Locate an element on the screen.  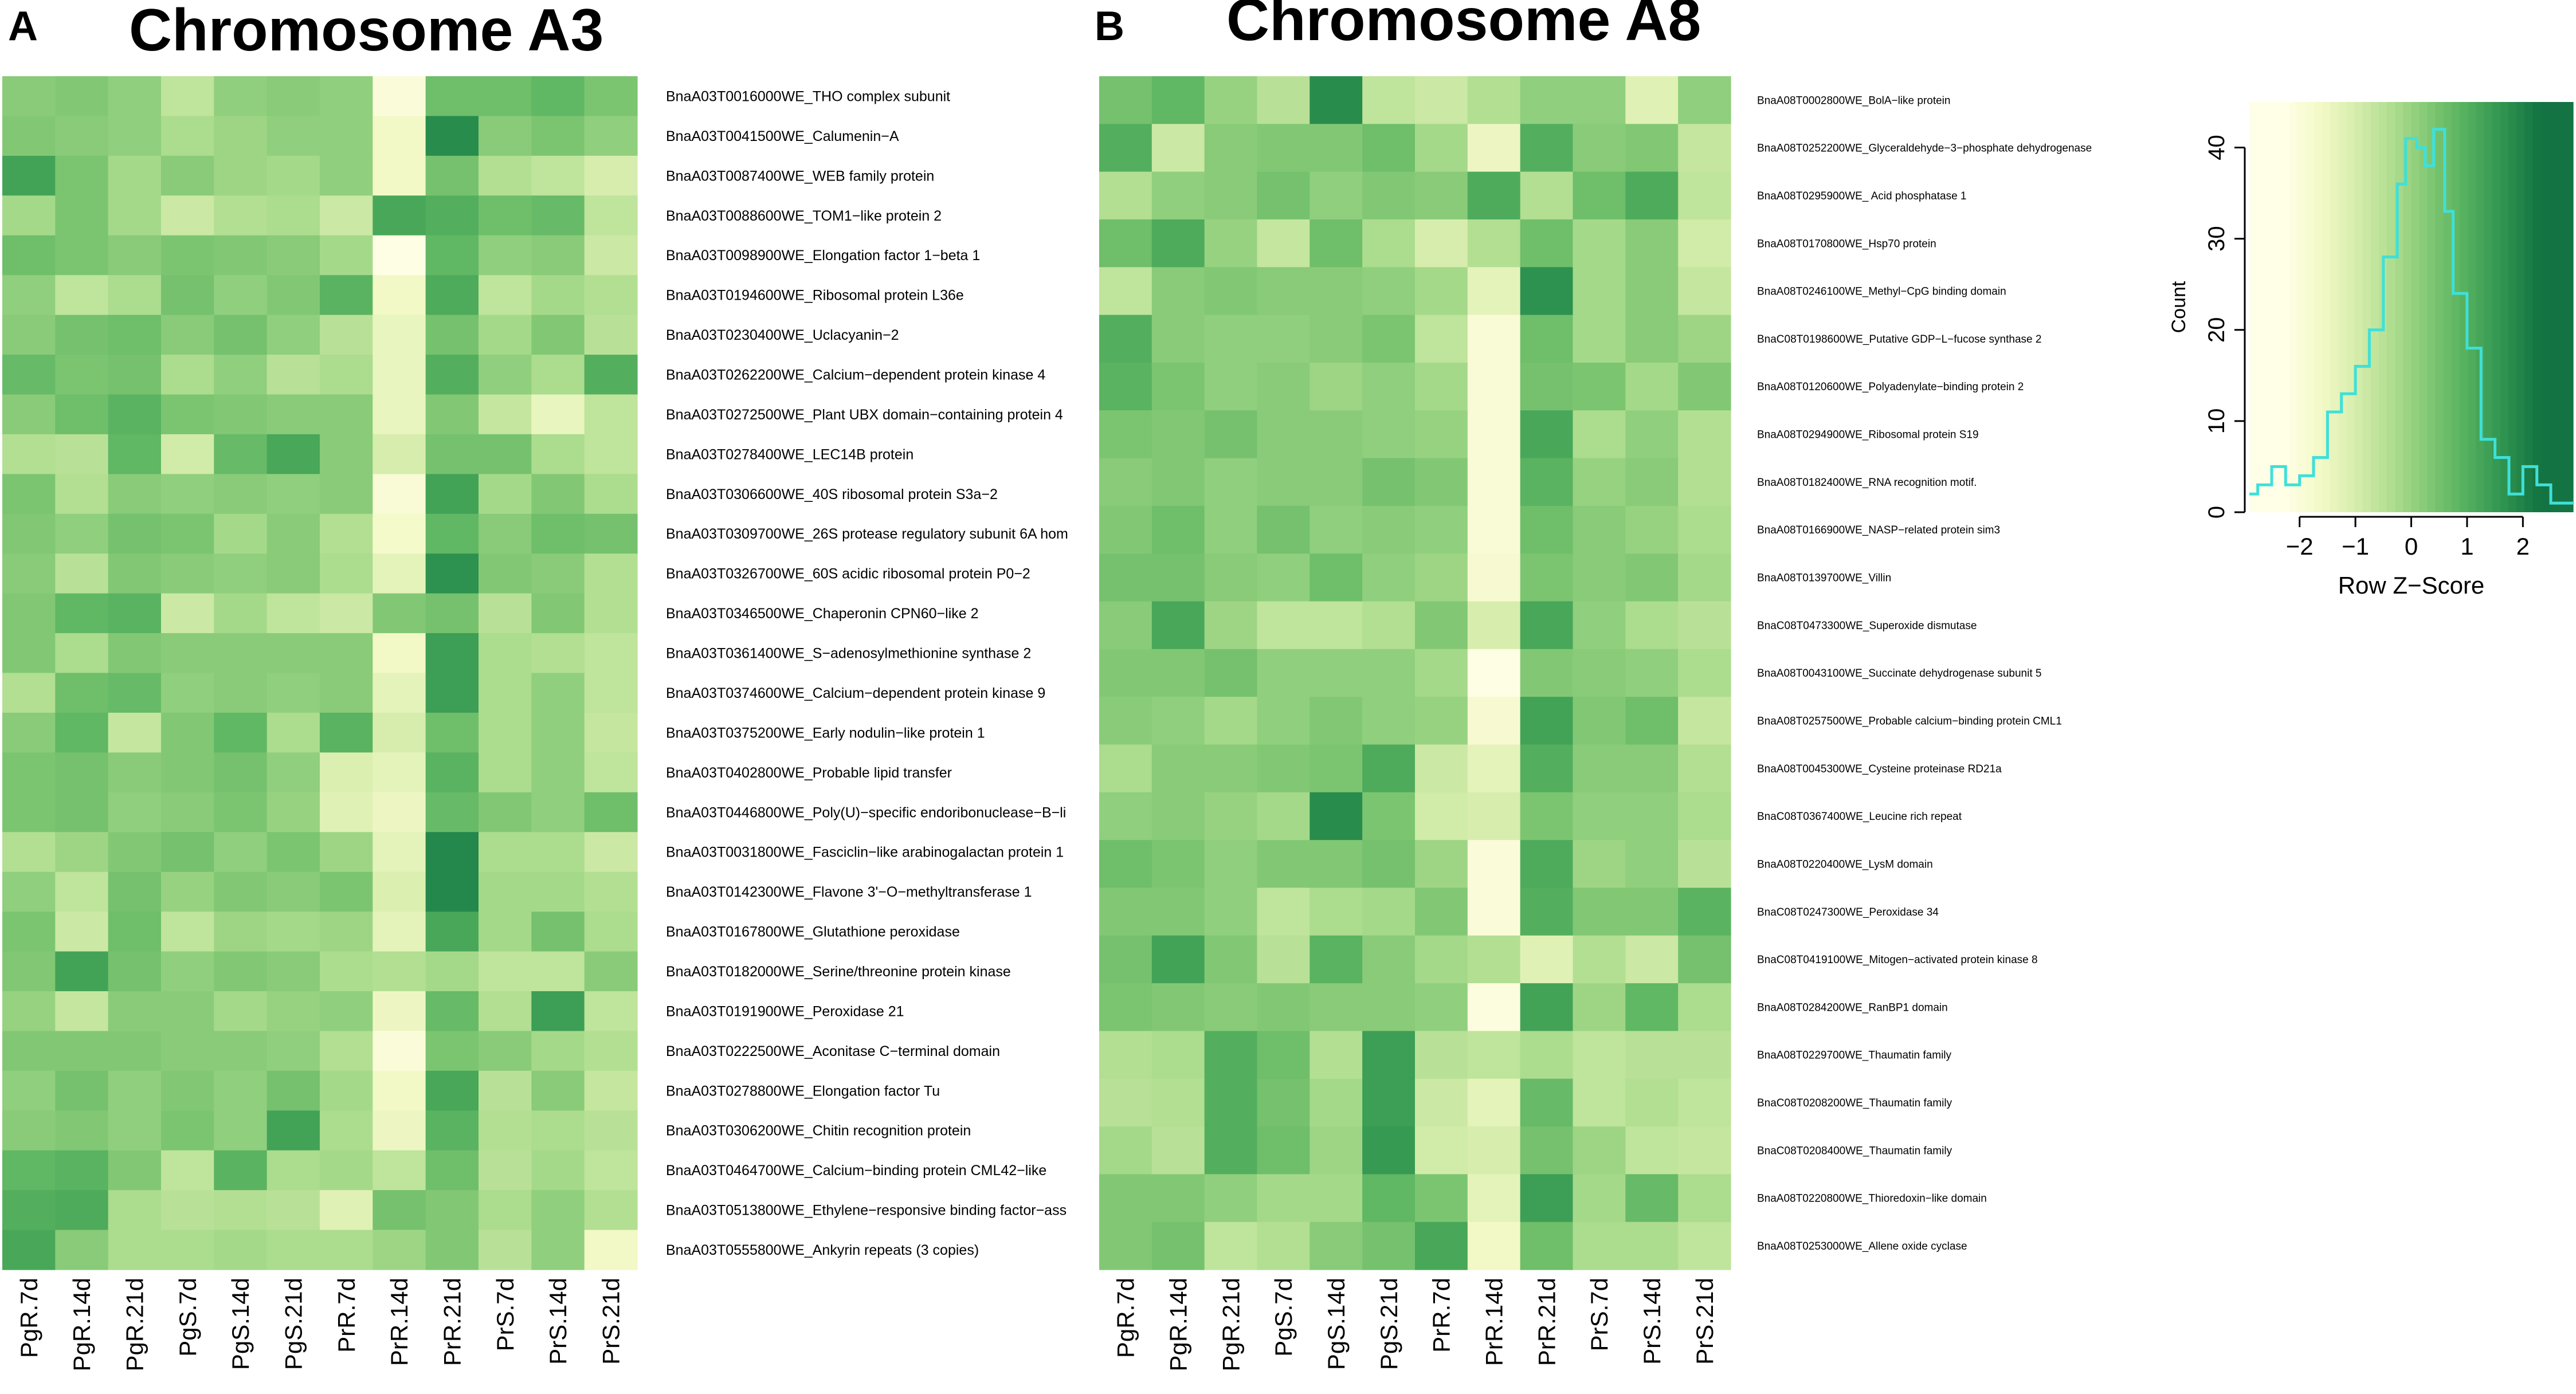
a8-column-label: PrS.14d is located at coordinates (1651, 1321).